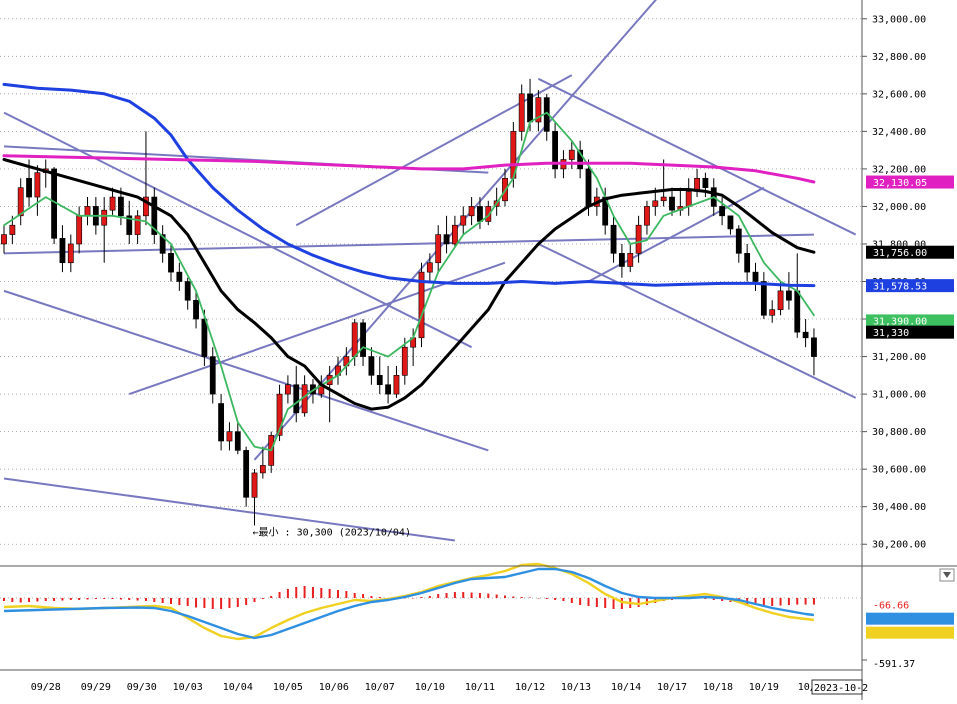  Describe the element at coordinates (899, 132) in the screenshot. I see `price-tick-label: 32,400.00` at that location.